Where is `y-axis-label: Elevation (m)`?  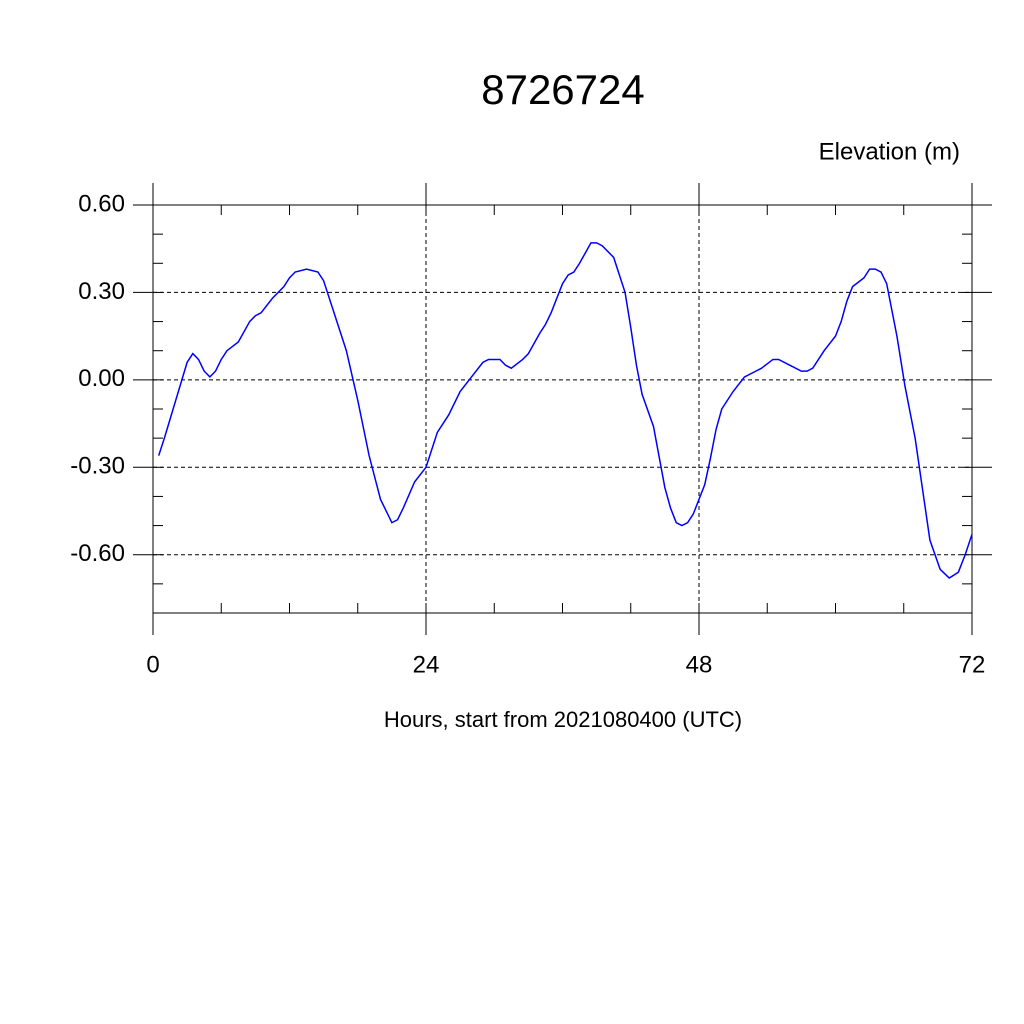 y-axis-label: Elevation (m) is located at coordinates (889, 151).